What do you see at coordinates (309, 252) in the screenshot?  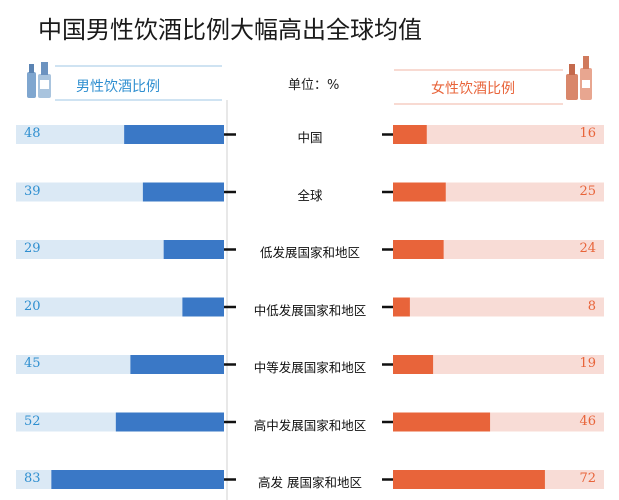 I see `category-label: 低发展国家和地区` at bounding box center [309, 252].